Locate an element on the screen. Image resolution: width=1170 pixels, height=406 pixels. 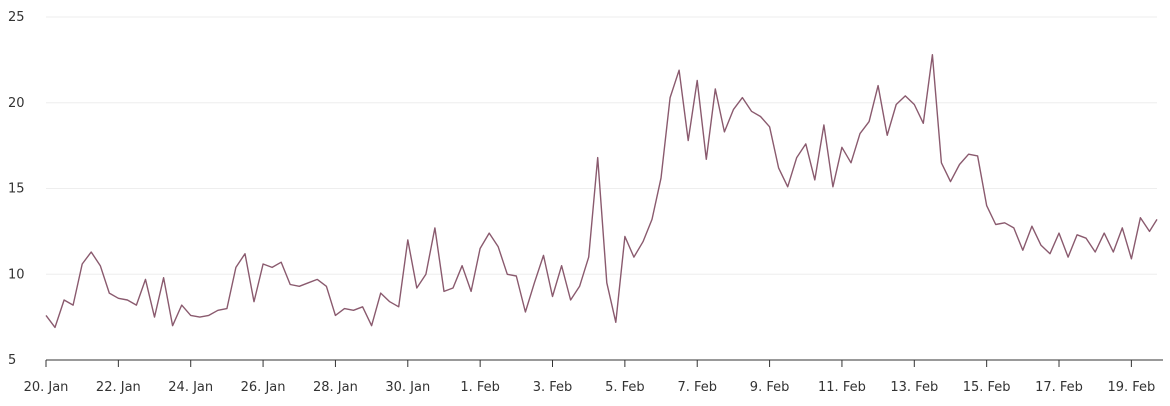
x-tick-label: 3. Feb is located at coordinates (553, 387).